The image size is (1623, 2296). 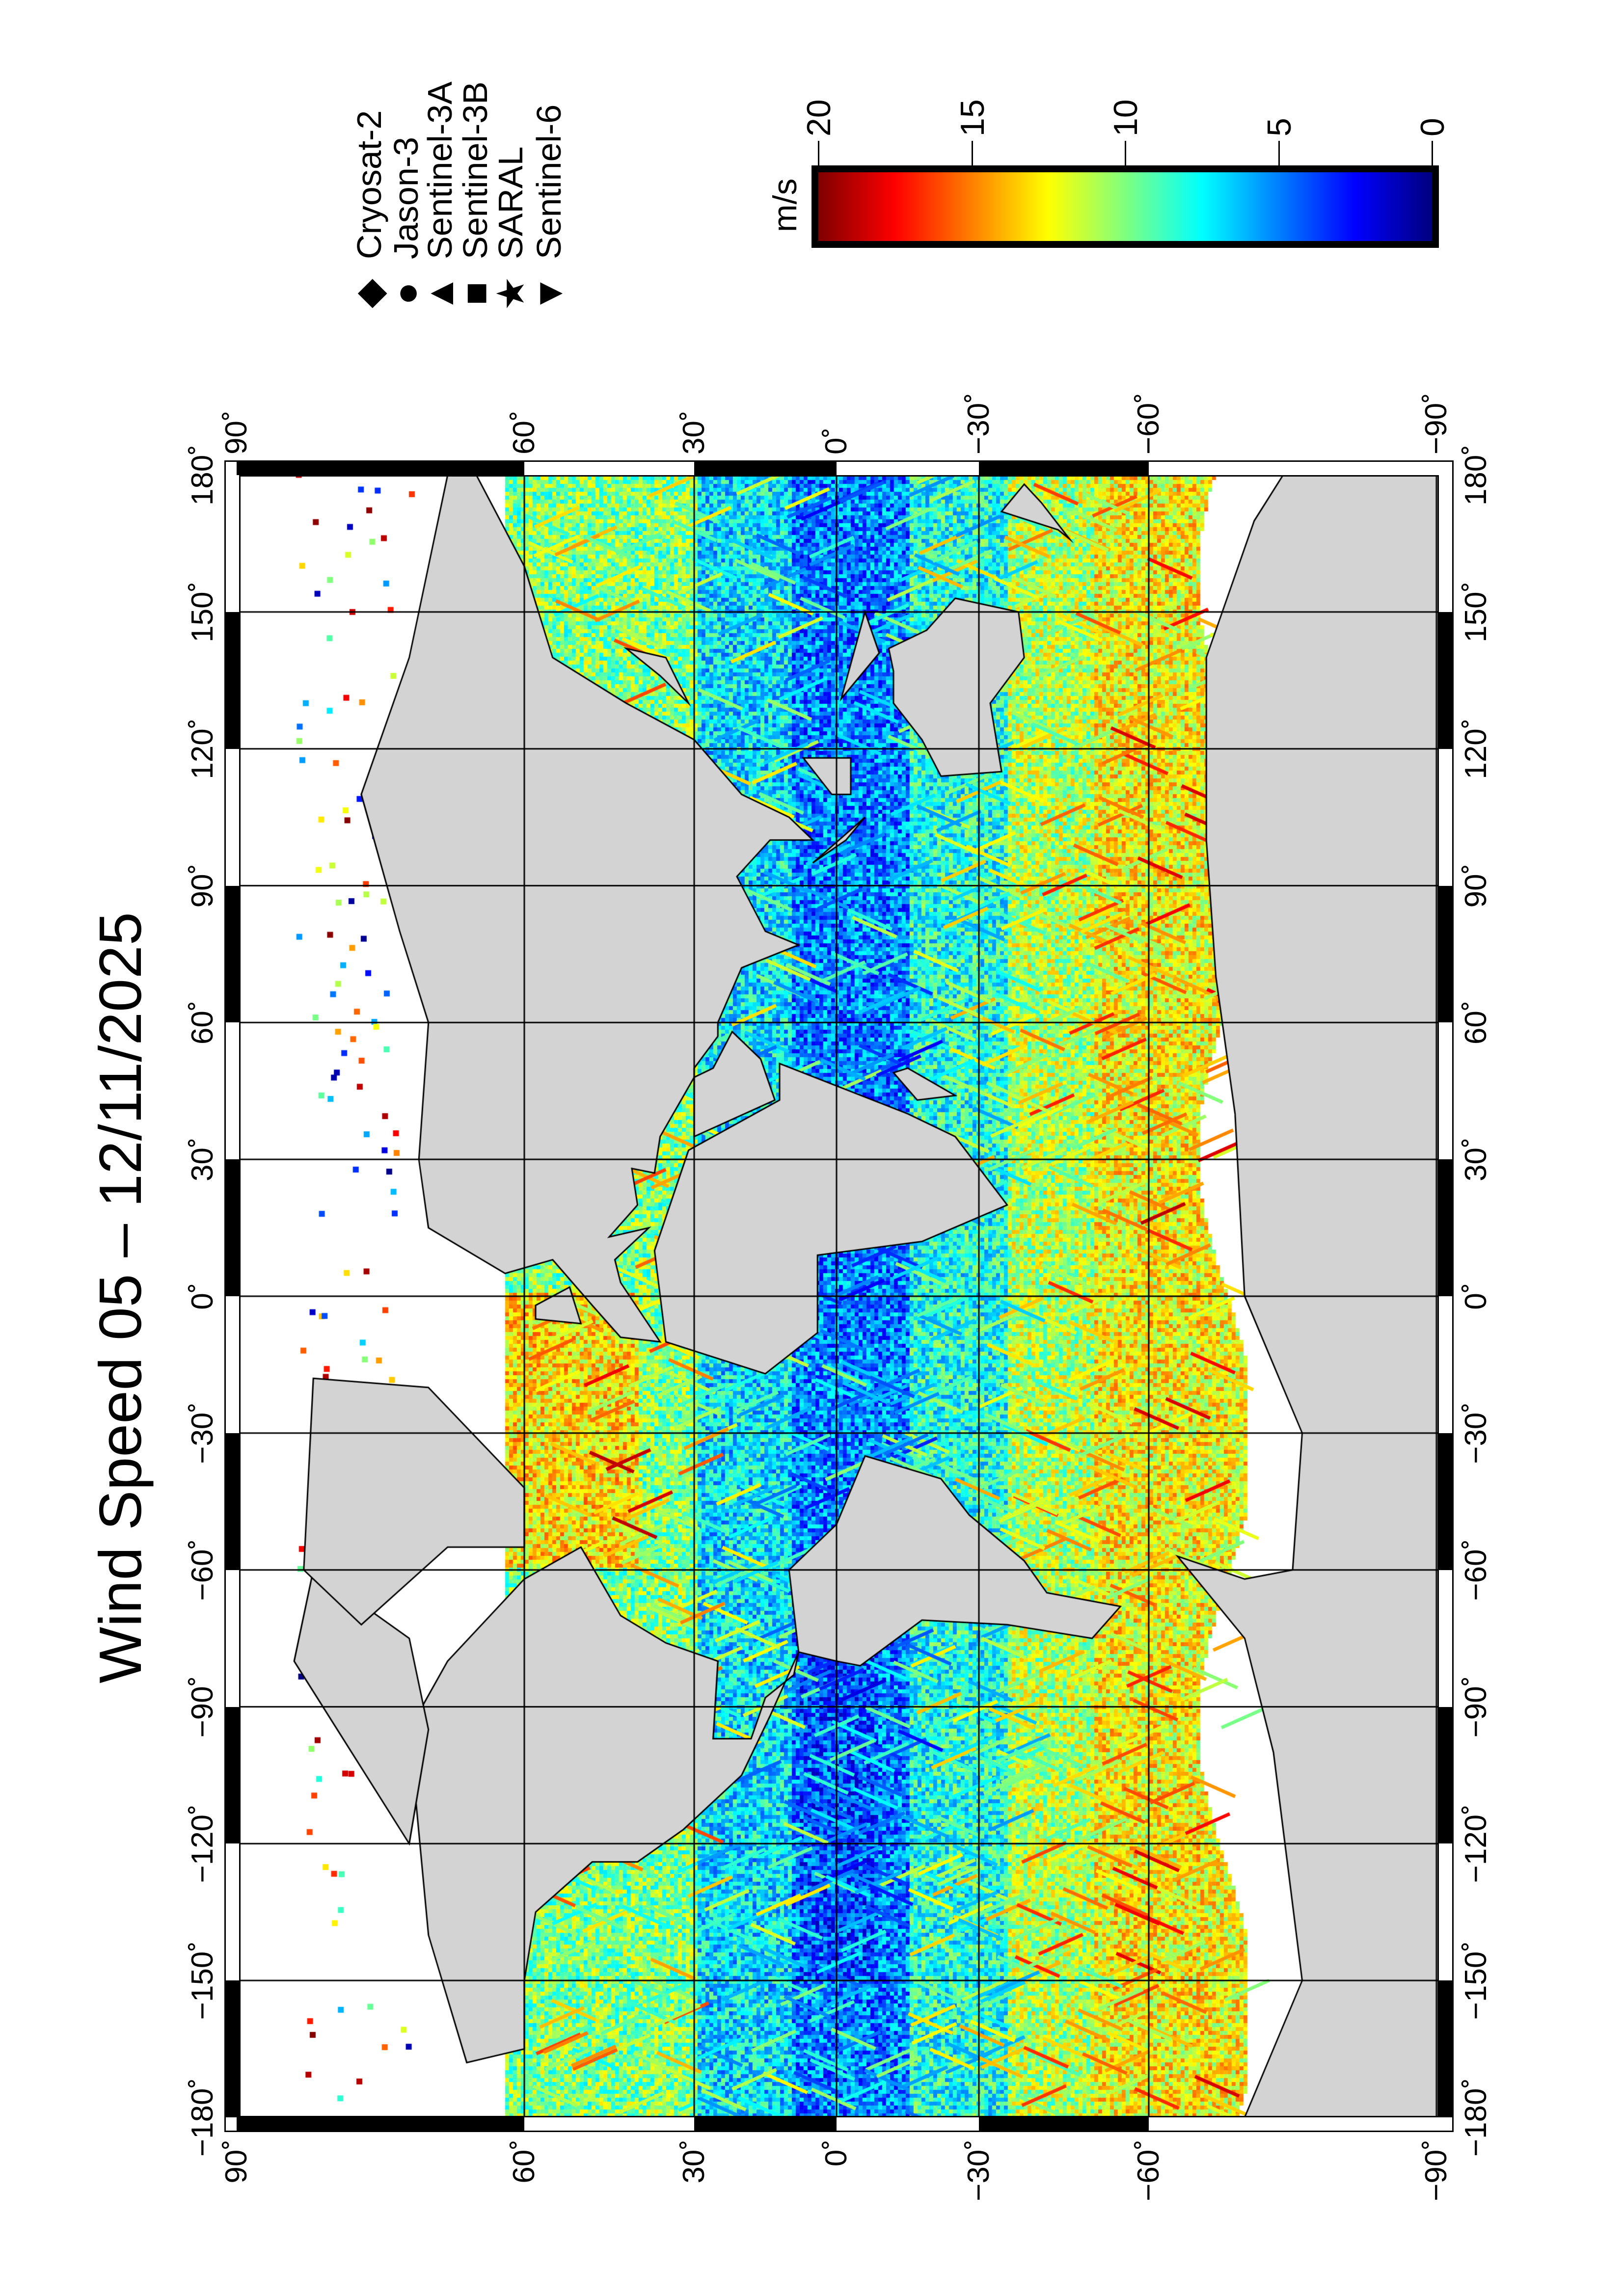 What do you see at coordinates (369, 294) in the screenshot?
I see `diamond-symbol-icon: ◆` at bounding box center [369, 294].